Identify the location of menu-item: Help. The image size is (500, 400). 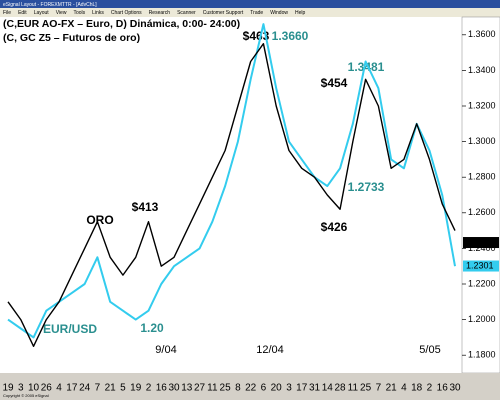
(300, 13).